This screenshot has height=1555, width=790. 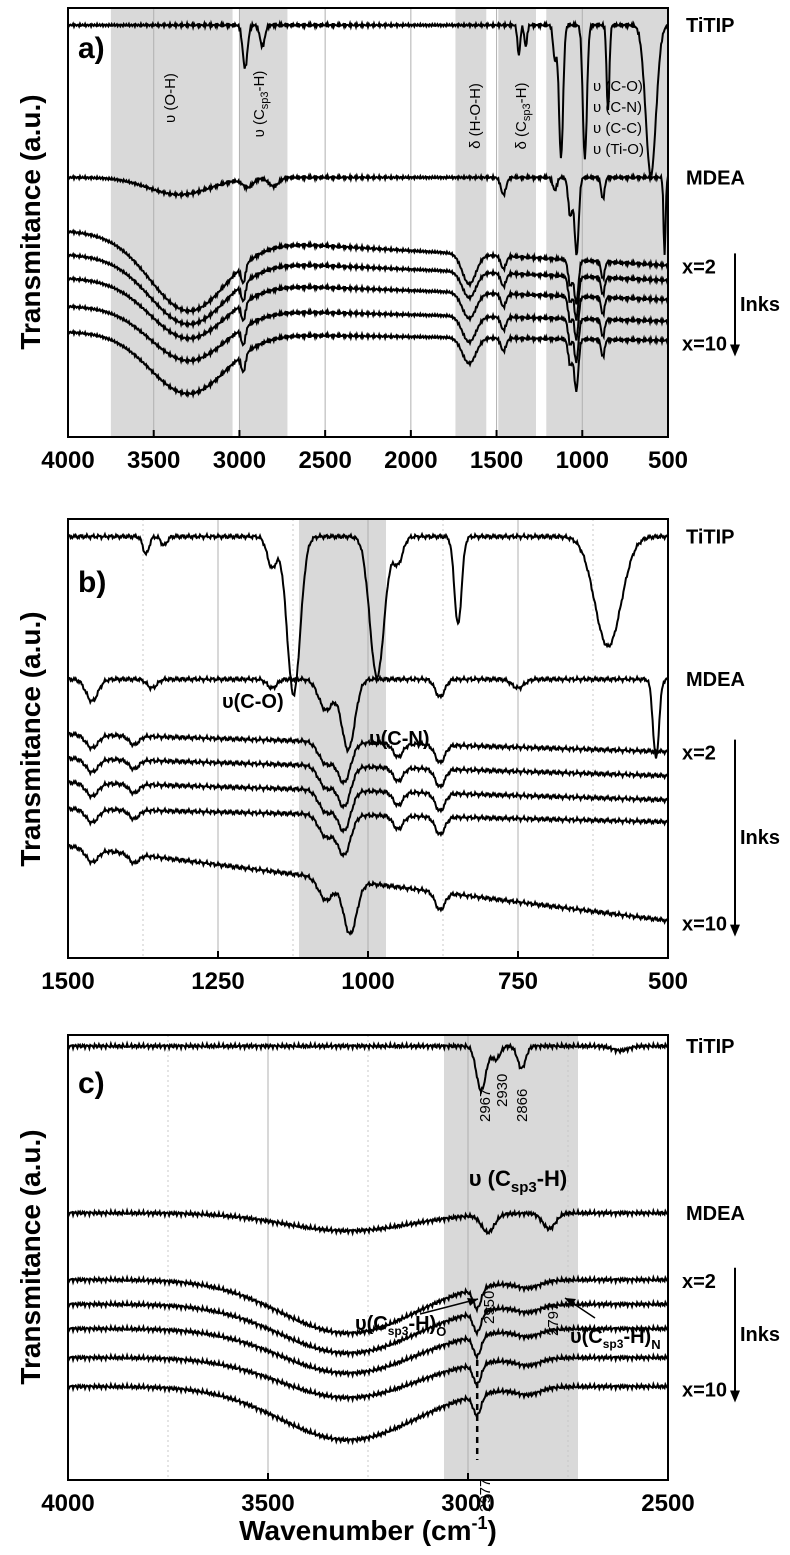 What do you see at coordinates (400, 1326) in the screenshot?
I see `annotation-label: υ(Csp3-H)O` at bounding box center [400, 1326].